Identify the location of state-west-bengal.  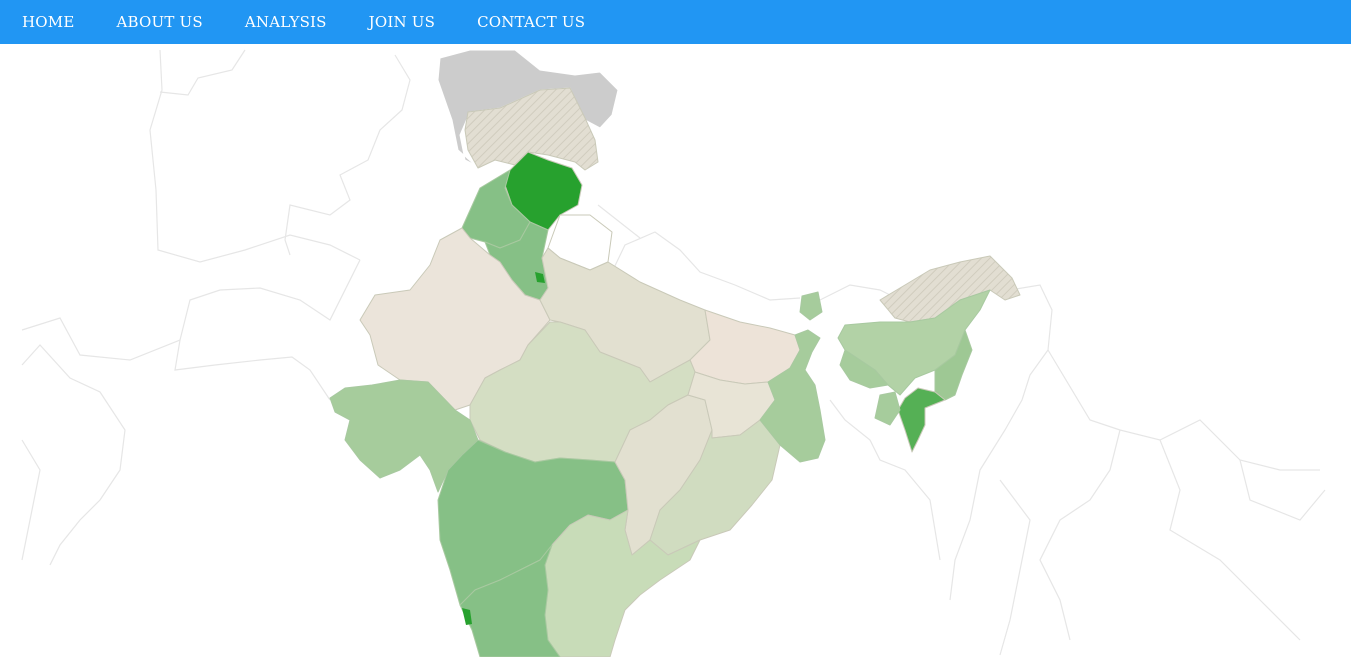
(792, 396).